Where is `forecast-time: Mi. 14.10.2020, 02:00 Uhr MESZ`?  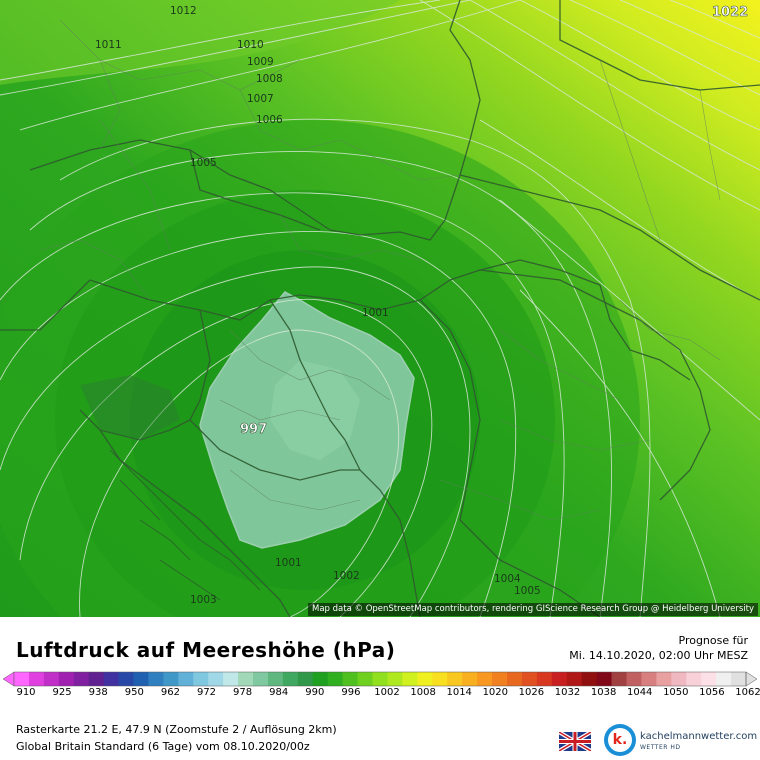 forecast-time: Mi. 14.10.2020, 02:00 Uhr MESZ is located at coordinates (658, 655).